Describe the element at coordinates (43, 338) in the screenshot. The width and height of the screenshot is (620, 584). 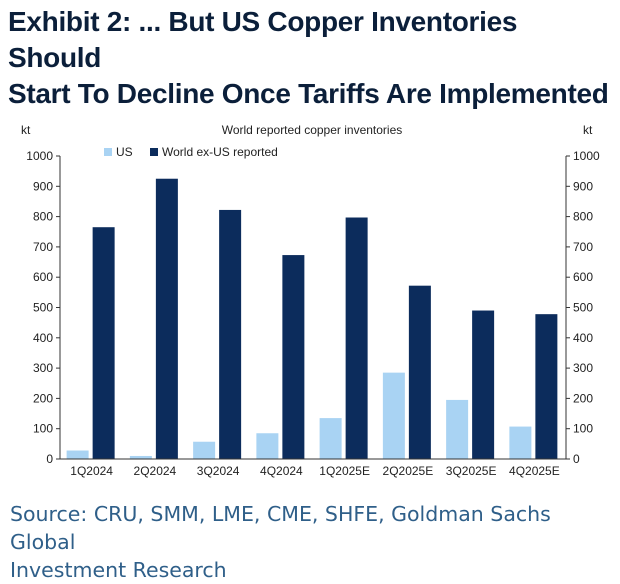
I see `left-tick-label: 400` at that location.